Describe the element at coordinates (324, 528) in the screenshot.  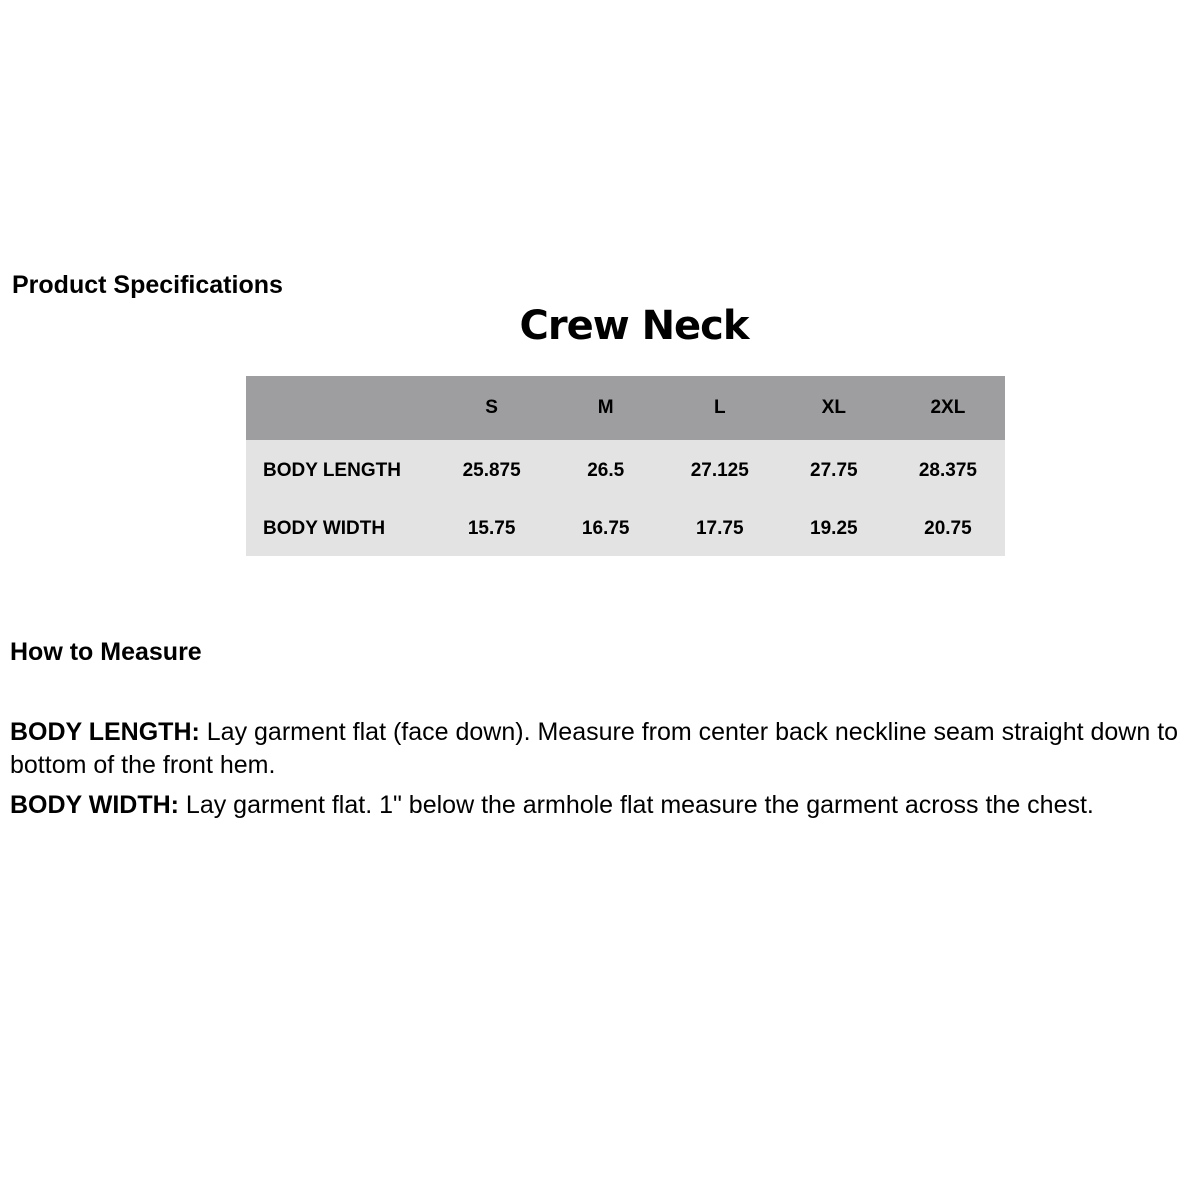
I see `row-label: BODY WIDTH` at that location.